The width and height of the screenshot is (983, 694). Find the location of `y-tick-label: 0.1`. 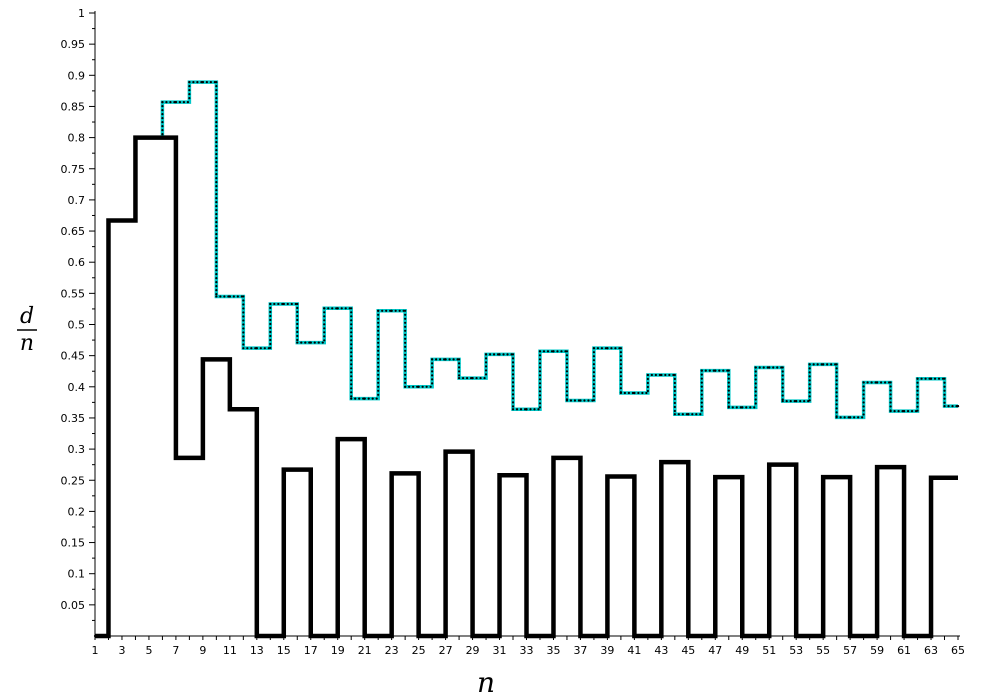

y-tick-label: 0.1 is located at coordinates (77, 574).